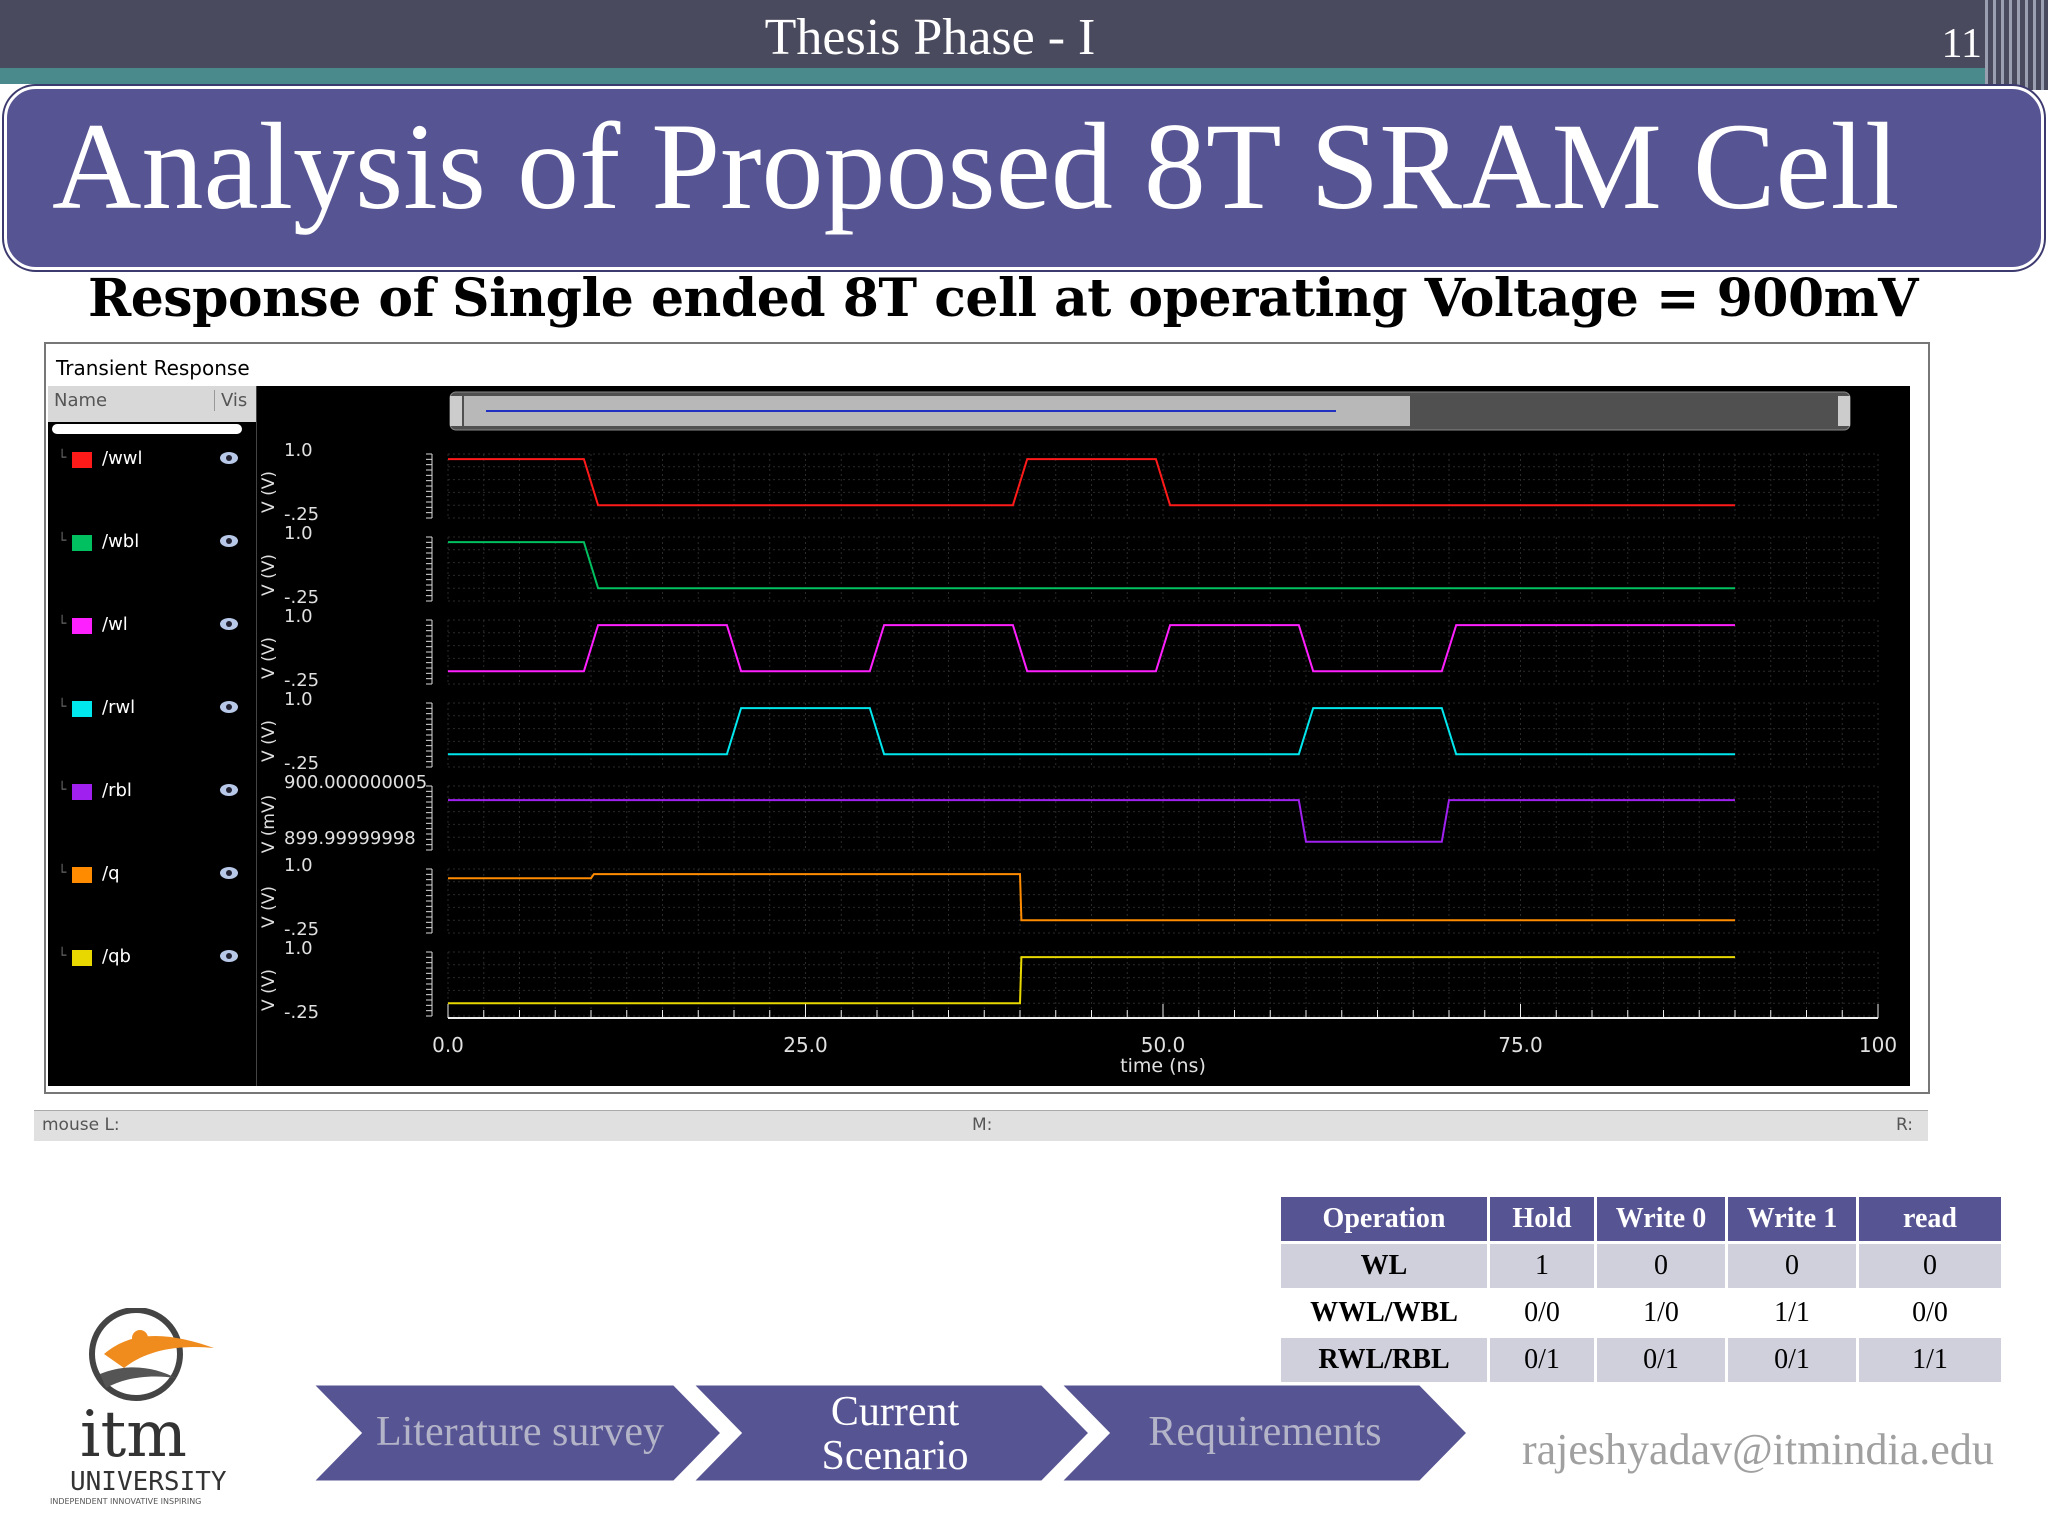  Describe the element at coordinates (133, 1435) in the screenshot. I see `logo-wordmark: itm` at that location.